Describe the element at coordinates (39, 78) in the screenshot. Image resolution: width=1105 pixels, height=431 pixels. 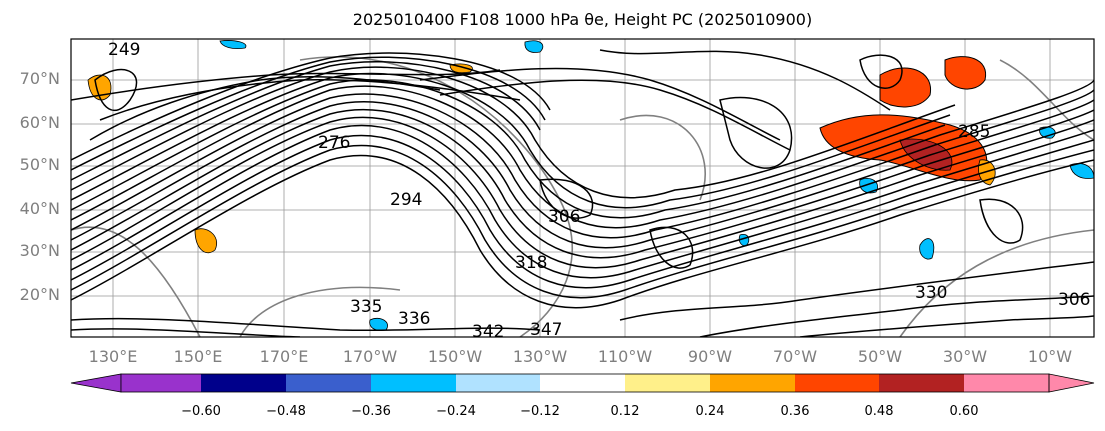
I see `lat-label: 70°N` at that location.